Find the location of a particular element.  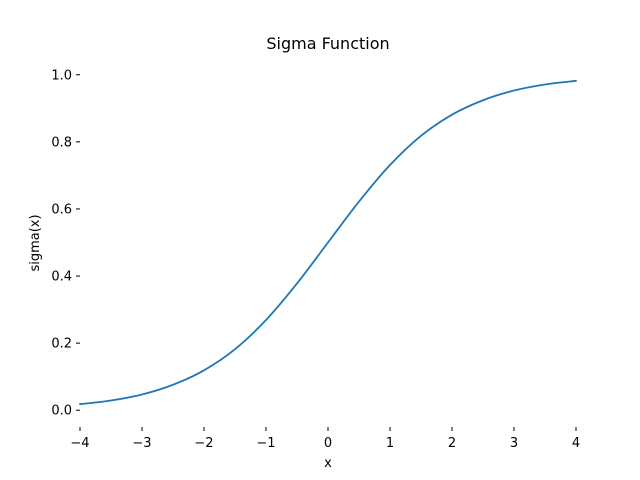

x-tick-label: 4 is located at coordinates (576, 443).